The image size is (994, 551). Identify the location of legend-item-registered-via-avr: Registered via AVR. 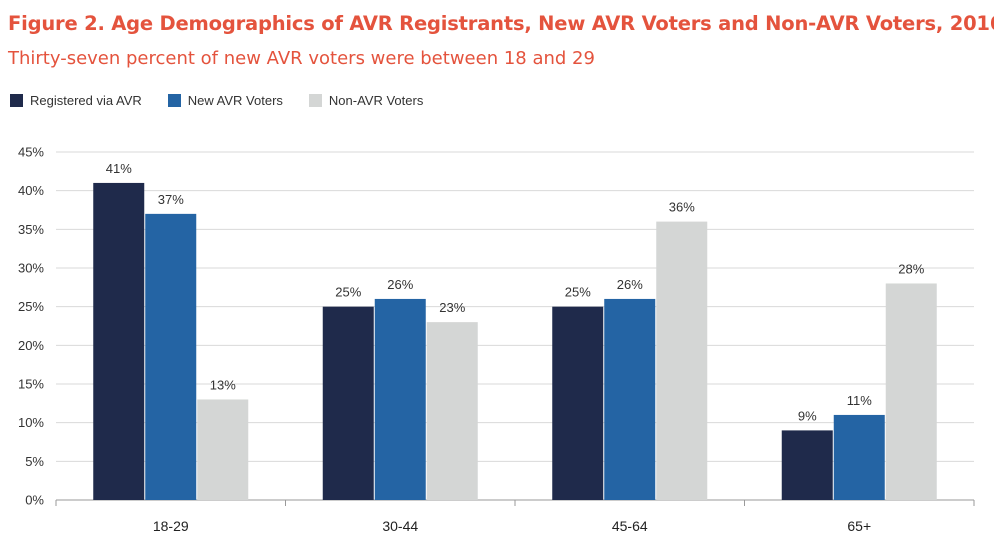
(76, 100).